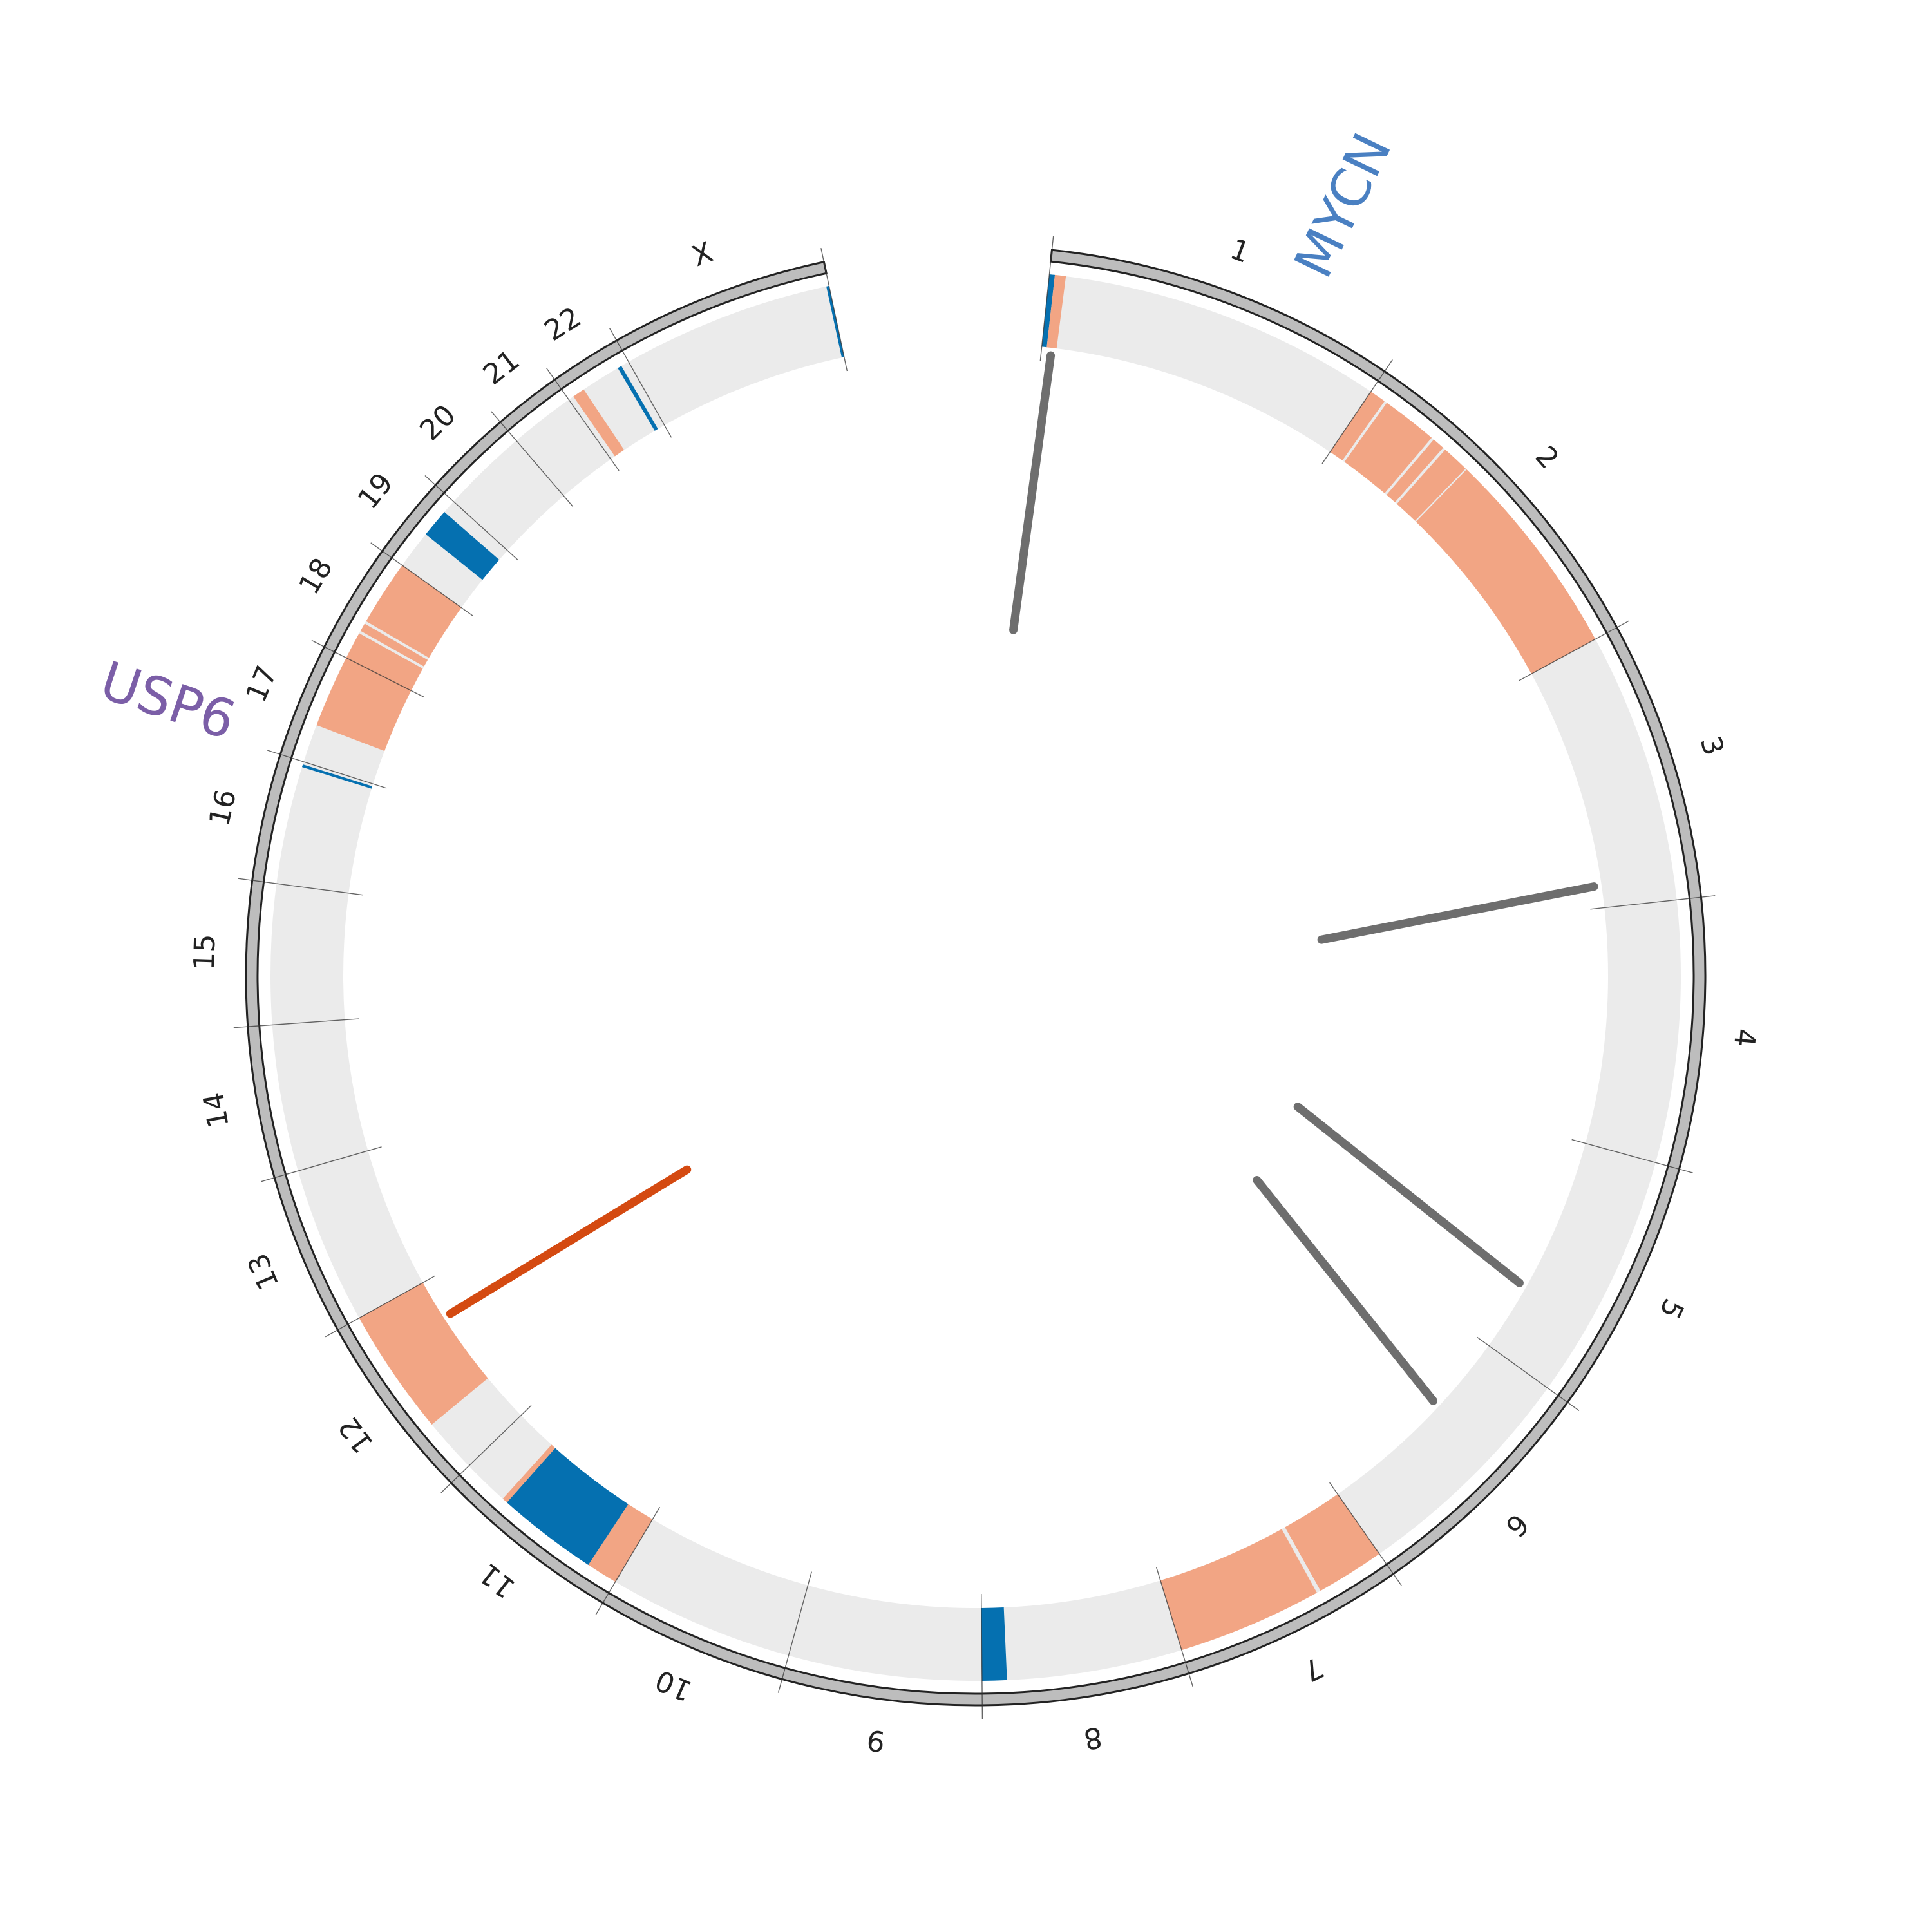 This screenshot has height=1932, width=1932. I want to click on chromosome-label-14: 14, so click(216, 1110).